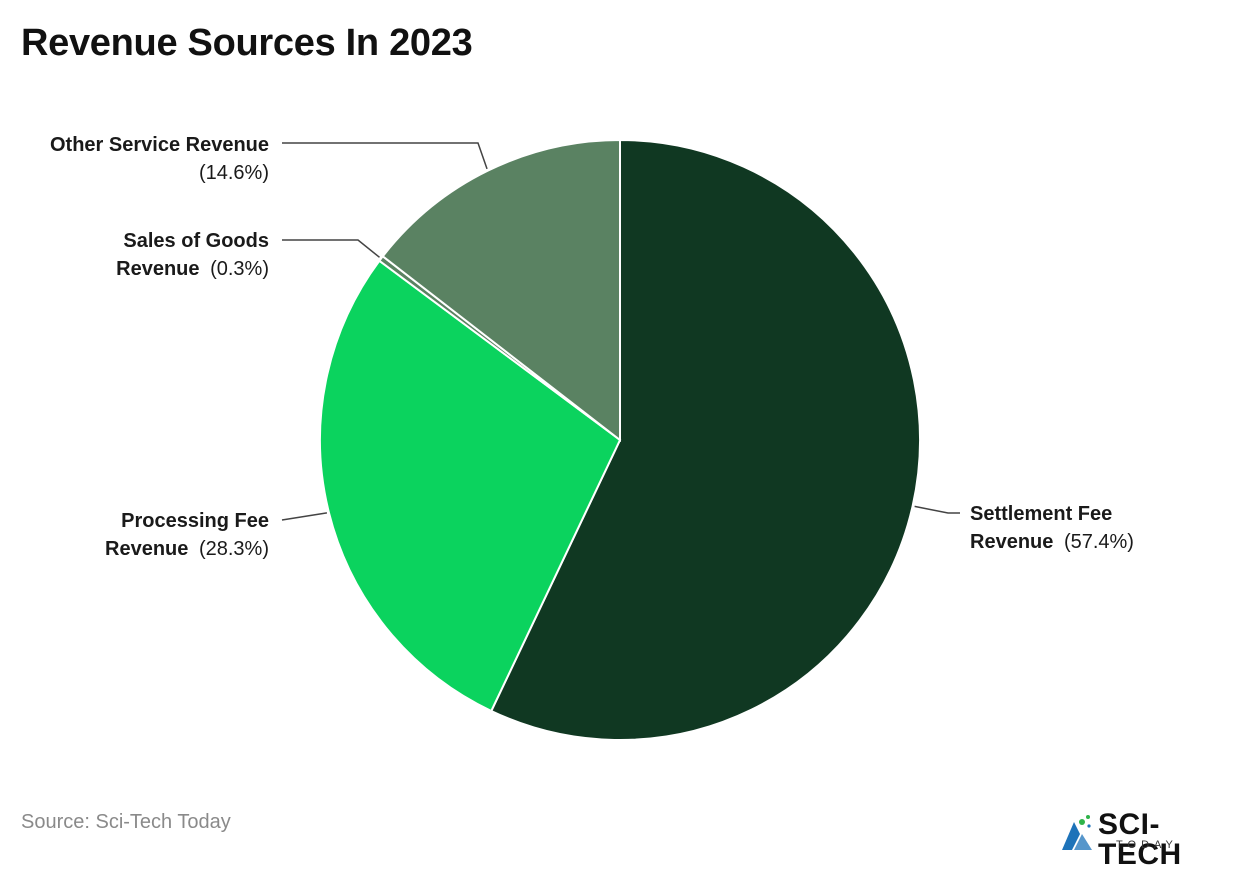 The width and height of the screenshot is (1240, 871). Describe the element at coordinates (385, 156) in the screenshot. I see `leader-line-other` at that location.